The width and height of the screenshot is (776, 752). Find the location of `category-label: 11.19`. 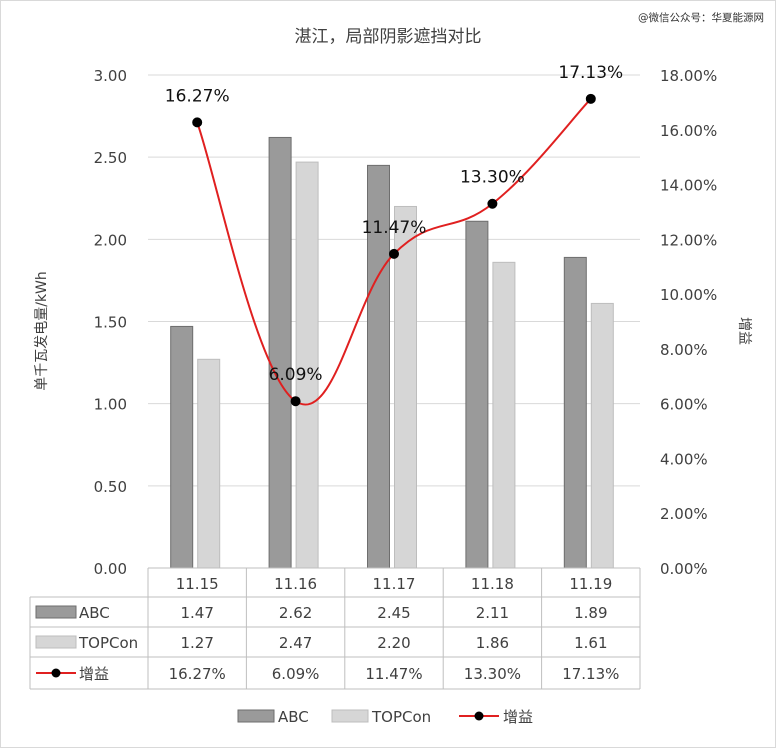

category-label: 11.19 is located at coordinates (590, 584).